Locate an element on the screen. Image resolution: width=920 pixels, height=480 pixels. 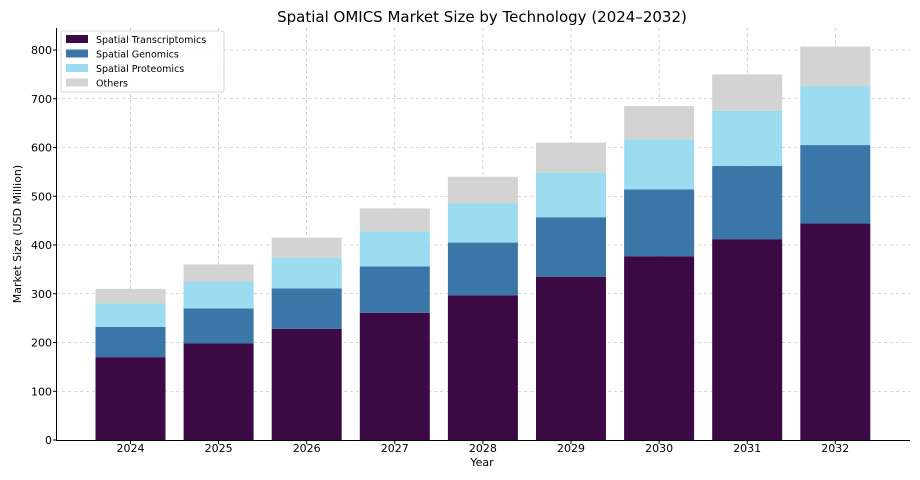
y-tick-label: 200 is located at coordinates (41, 343).